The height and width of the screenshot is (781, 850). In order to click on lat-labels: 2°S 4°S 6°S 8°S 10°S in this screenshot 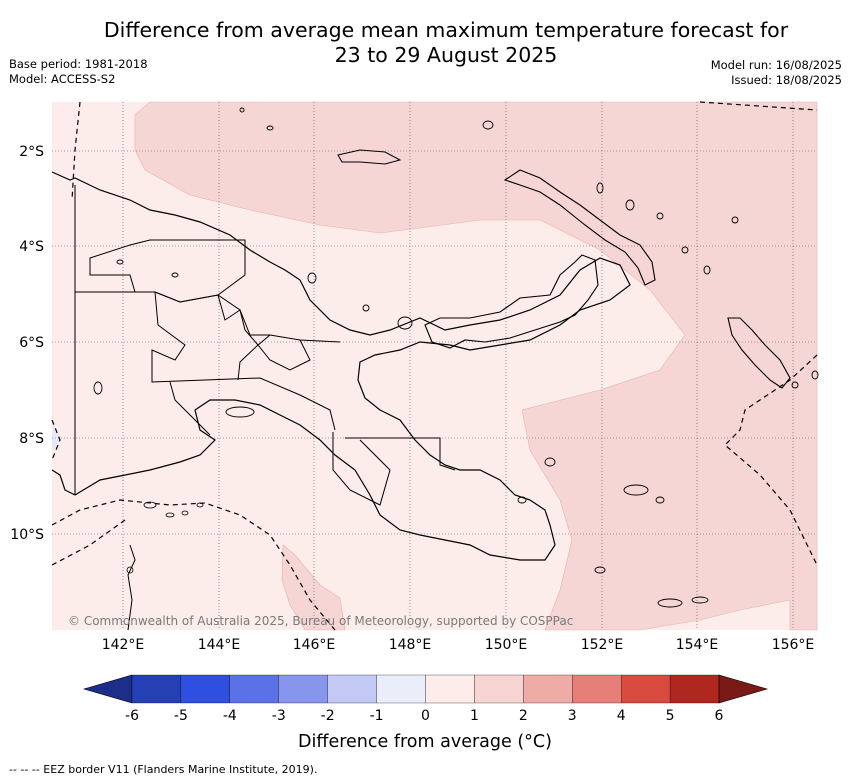, I will do `click(27, 343)`.